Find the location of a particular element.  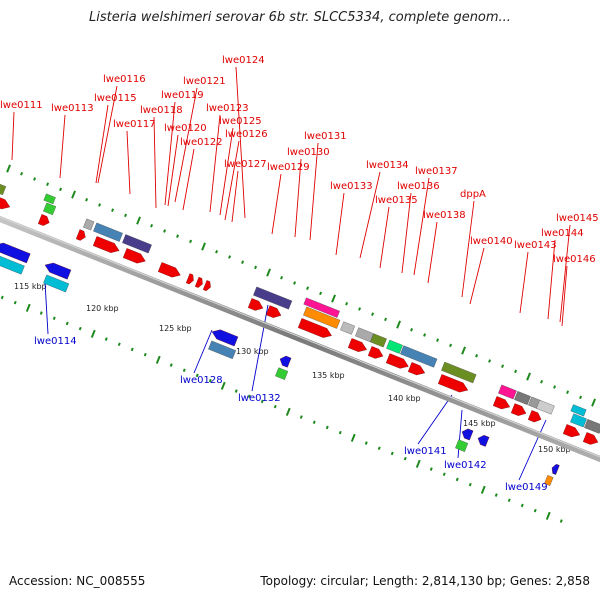

gene-label-forward: lwe0125 is located at coordinates (240, 121).